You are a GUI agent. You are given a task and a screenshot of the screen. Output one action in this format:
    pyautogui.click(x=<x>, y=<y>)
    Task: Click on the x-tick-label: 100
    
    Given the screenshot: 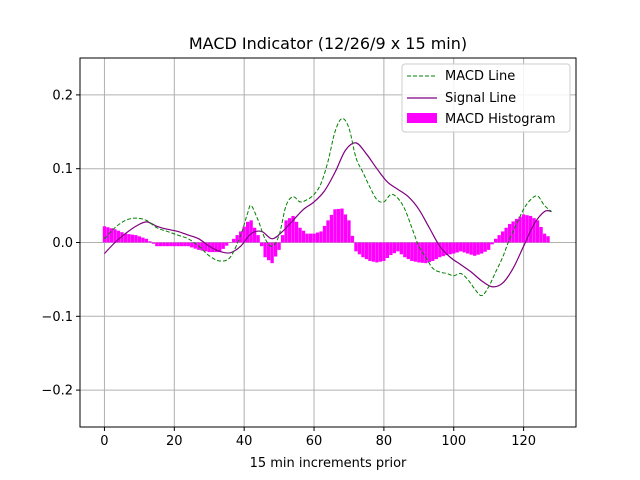 What is the action you would take?
    pyautogui.click(x=453, y=441)
    